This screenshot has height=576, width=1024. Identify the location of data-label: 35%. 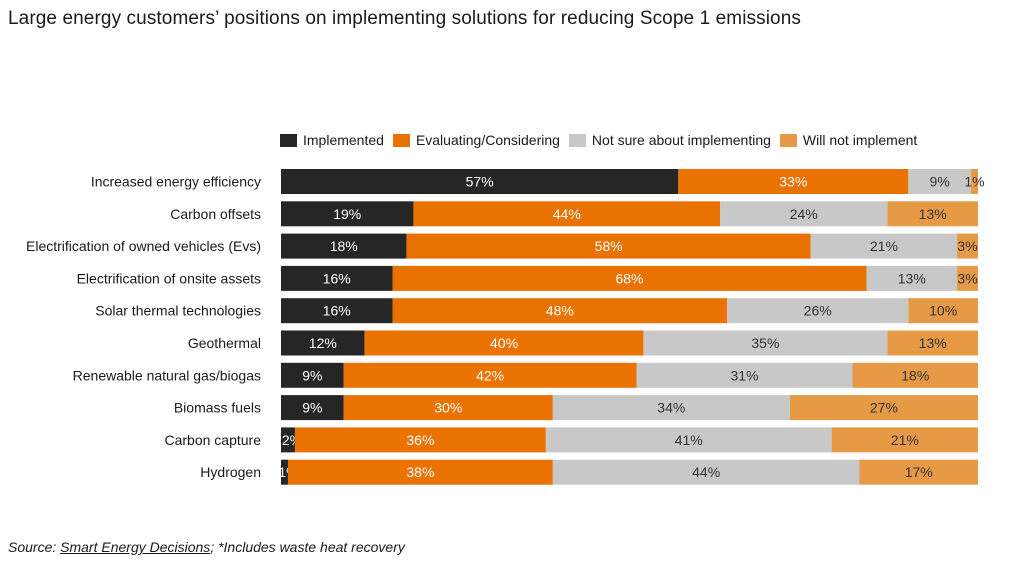
(765, 343).